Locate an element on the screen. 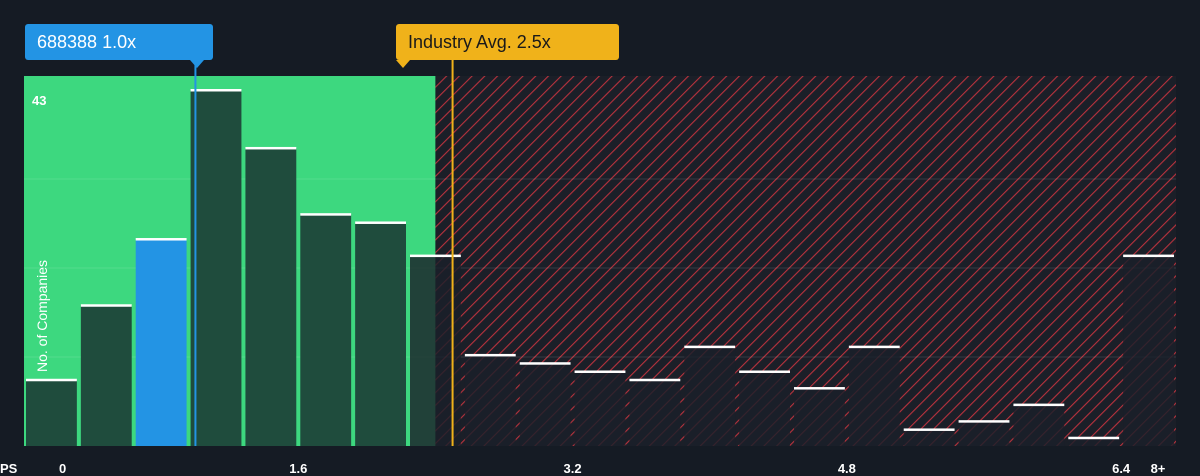 This screenshot has height=476, width=1200. industry-average-callout: Industry Avg. 2.5x is located at coordinates (507, 42).